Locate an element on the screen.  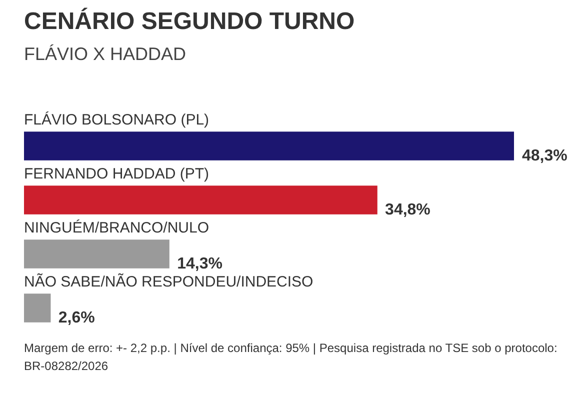
y-tick-label: NÃO SABE/NÃO RESPONDEU/INDECISO is located at coordinates (169, 281).